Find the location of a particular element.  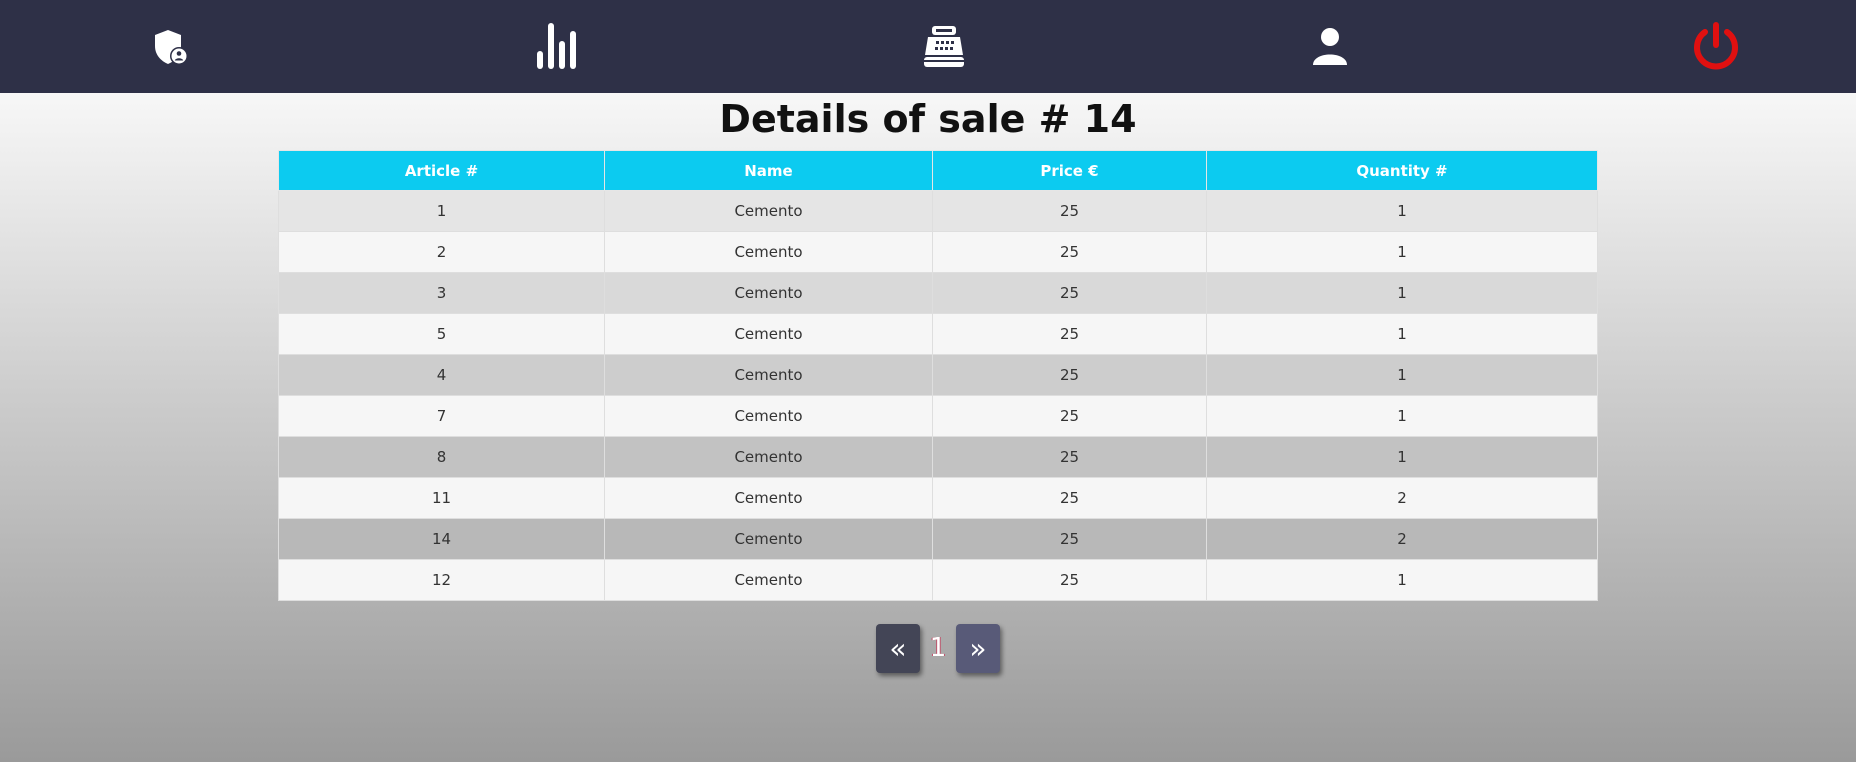

table-row: 7 Cemento 25 1 is located at coordinates (938, 416).